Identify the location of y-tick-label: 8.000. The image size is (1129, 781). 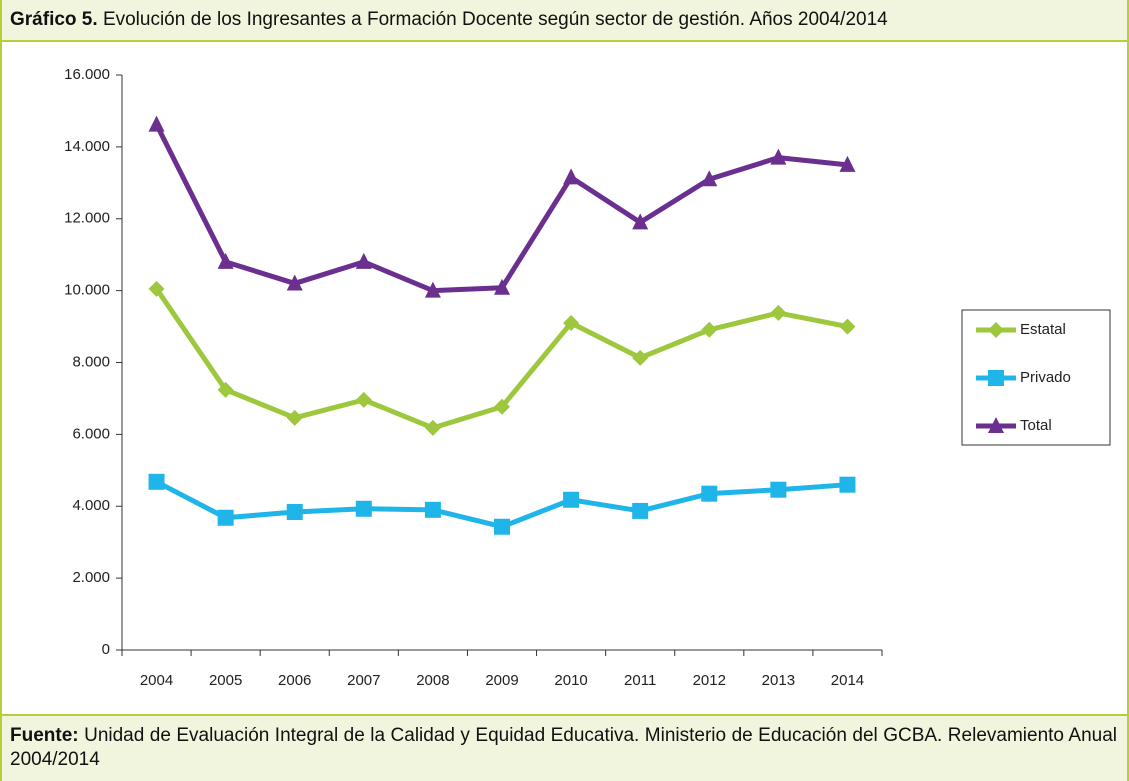
(91, 361).